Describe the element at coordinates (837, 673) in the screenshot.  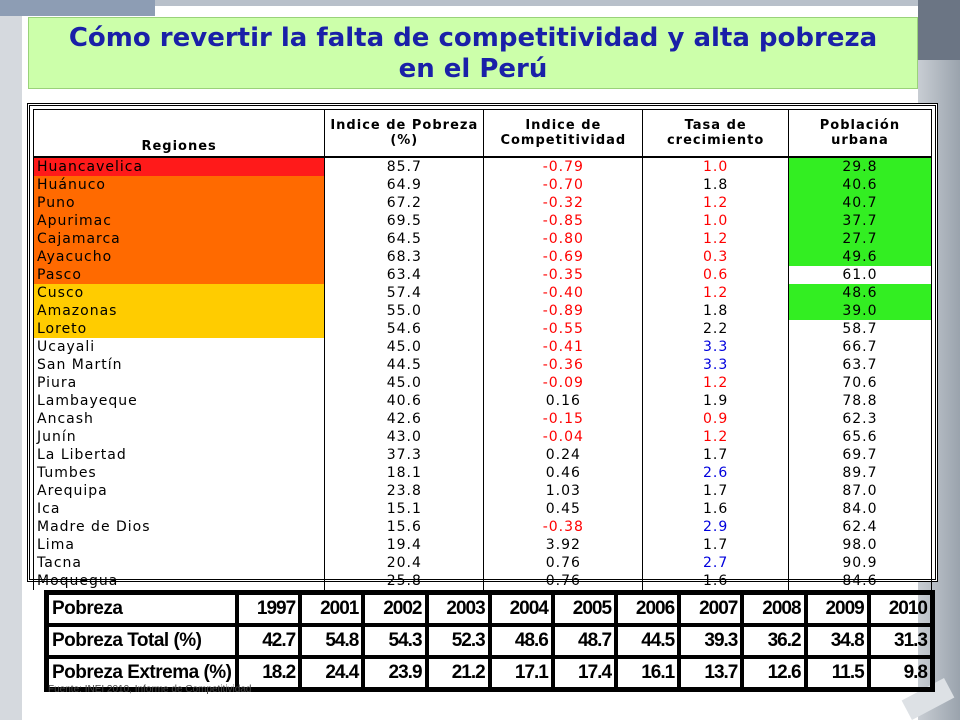
I see `poverty-value-cell: 11.5` at that location.